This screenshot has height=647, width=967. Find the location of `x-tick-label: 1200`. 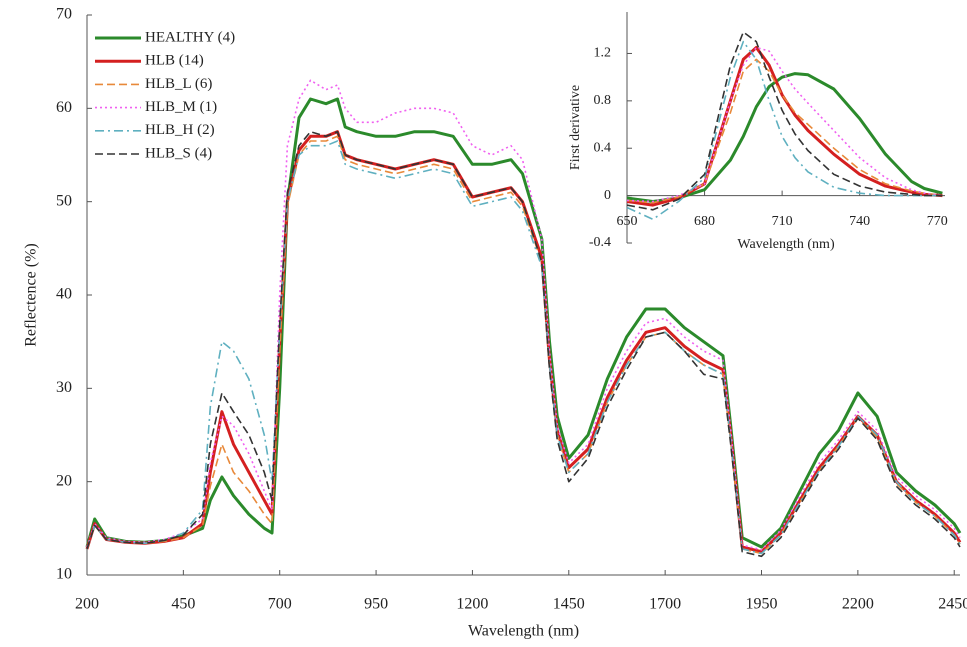

x-tick-label: 1200 is located at coordinates (472, 604).